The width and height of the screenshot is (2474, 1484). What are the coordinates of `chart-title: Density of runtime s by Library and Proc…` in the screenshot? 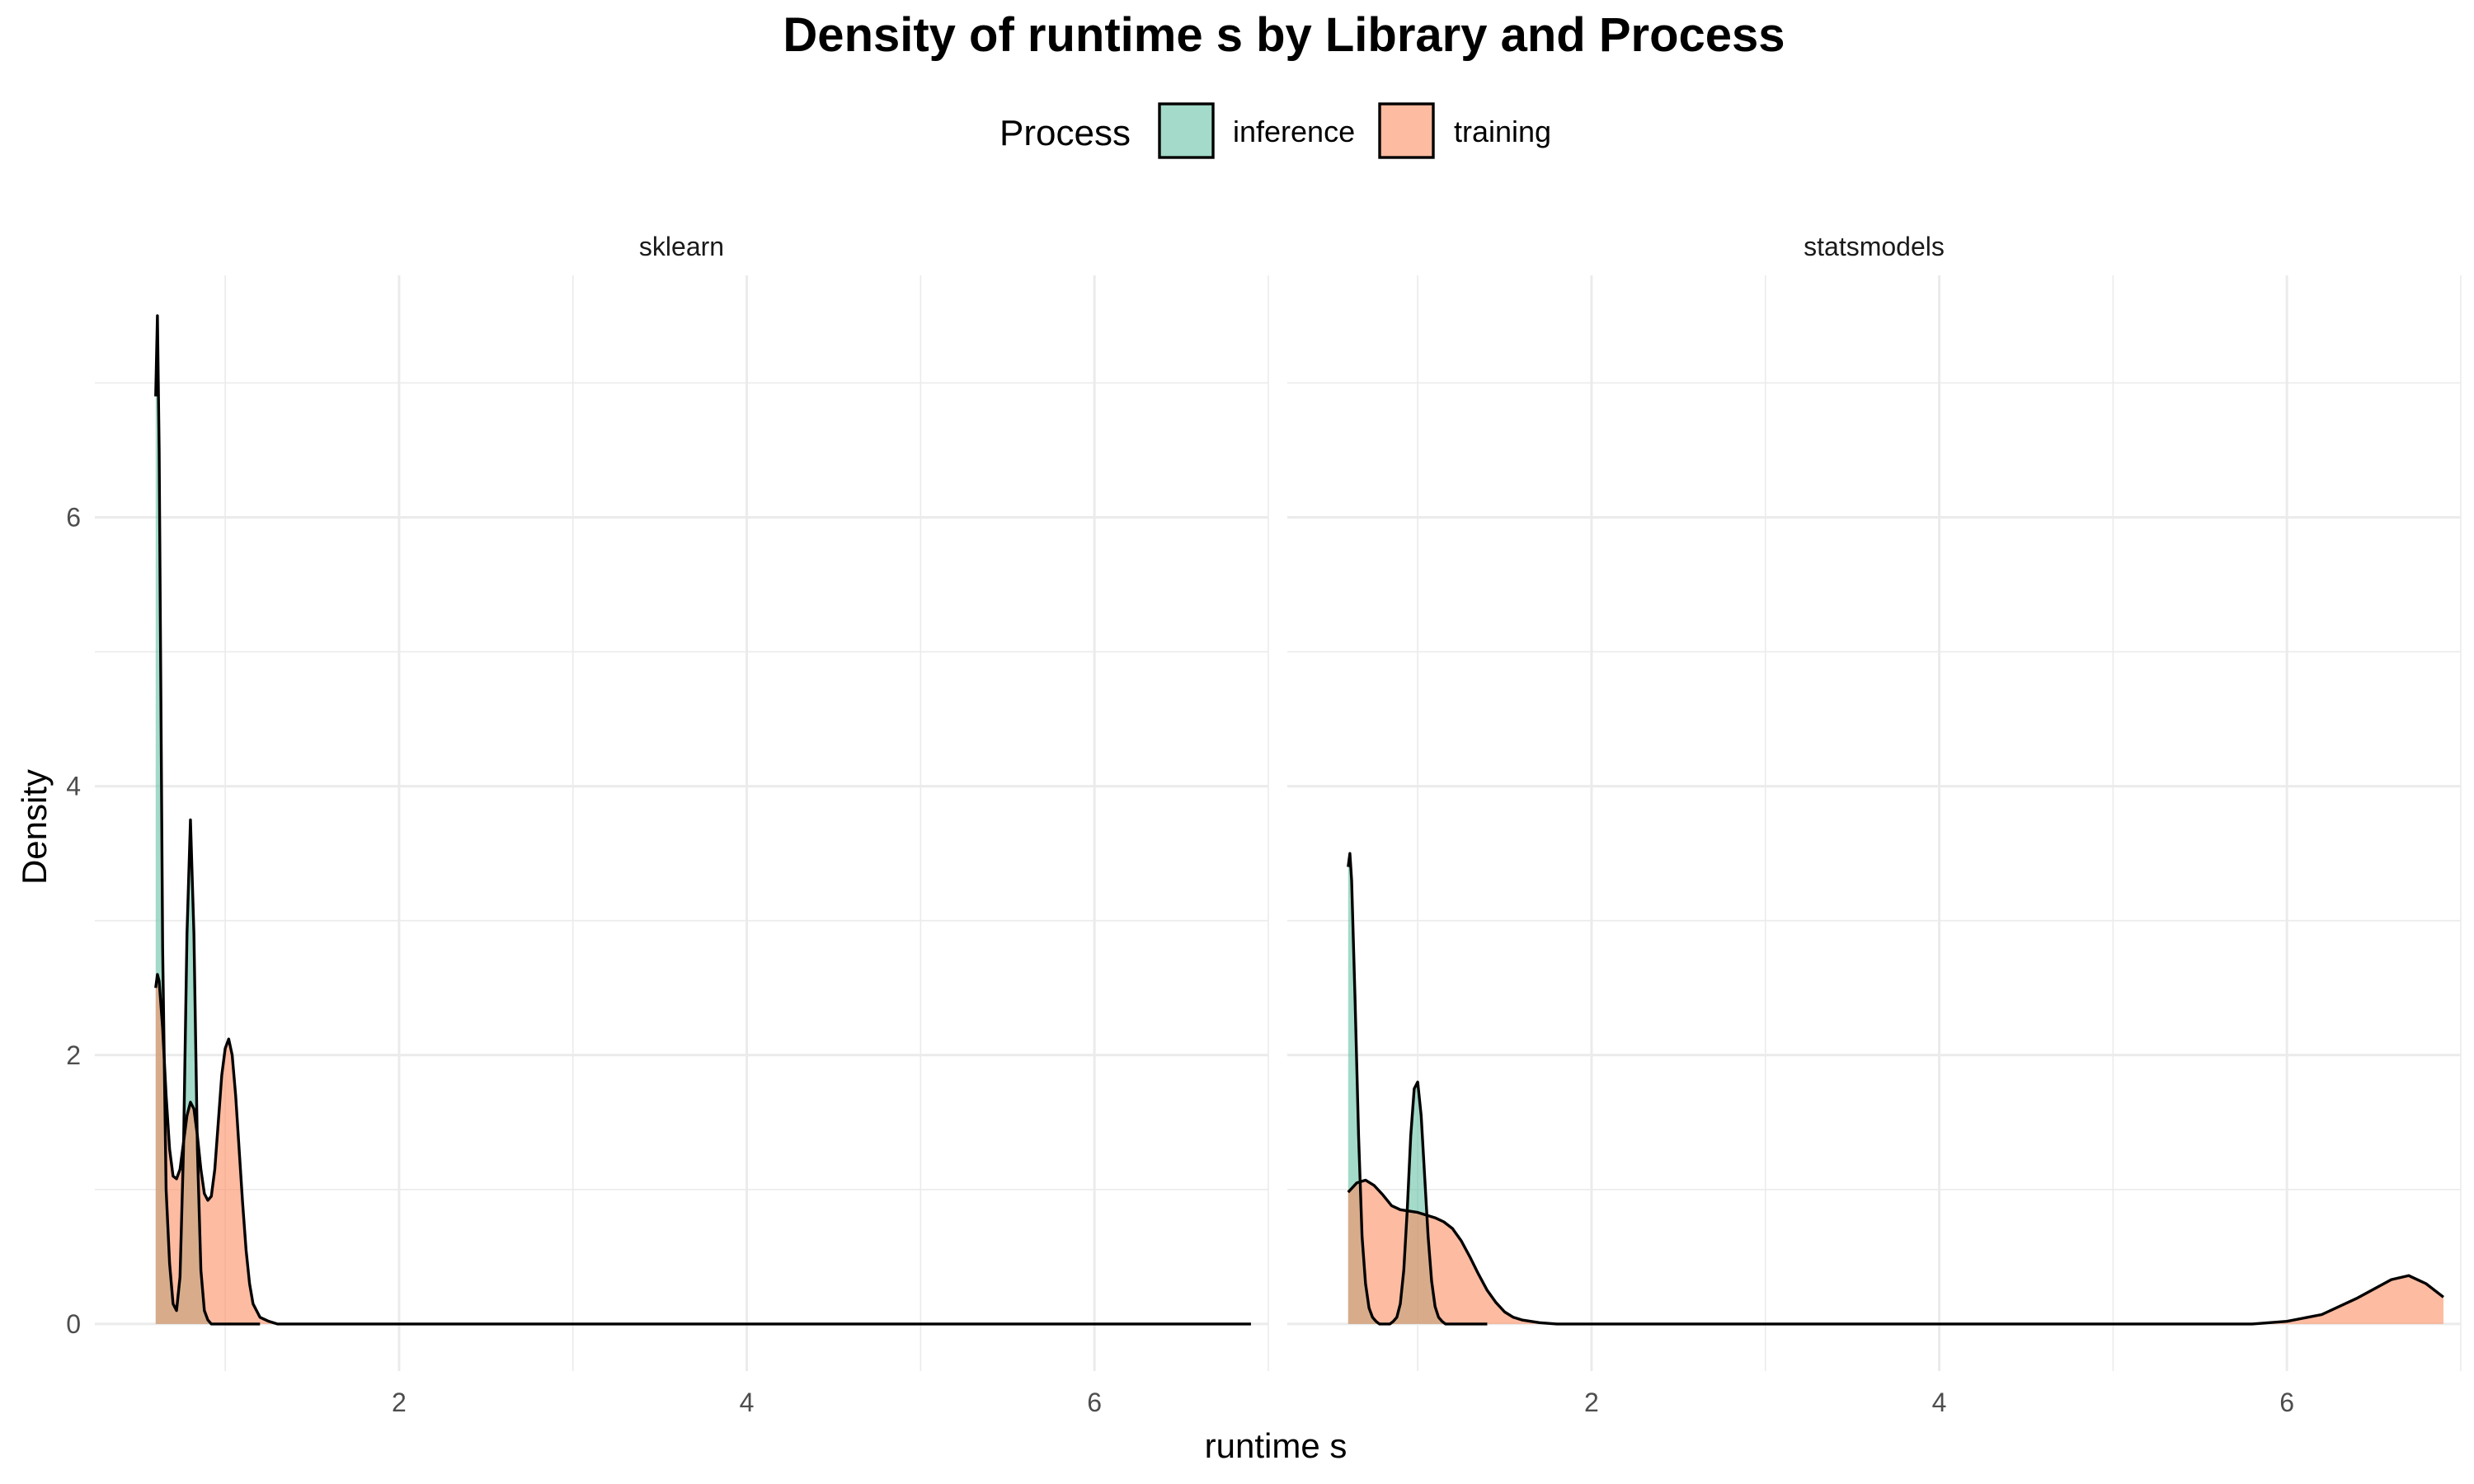 It's located at (1284, 35).